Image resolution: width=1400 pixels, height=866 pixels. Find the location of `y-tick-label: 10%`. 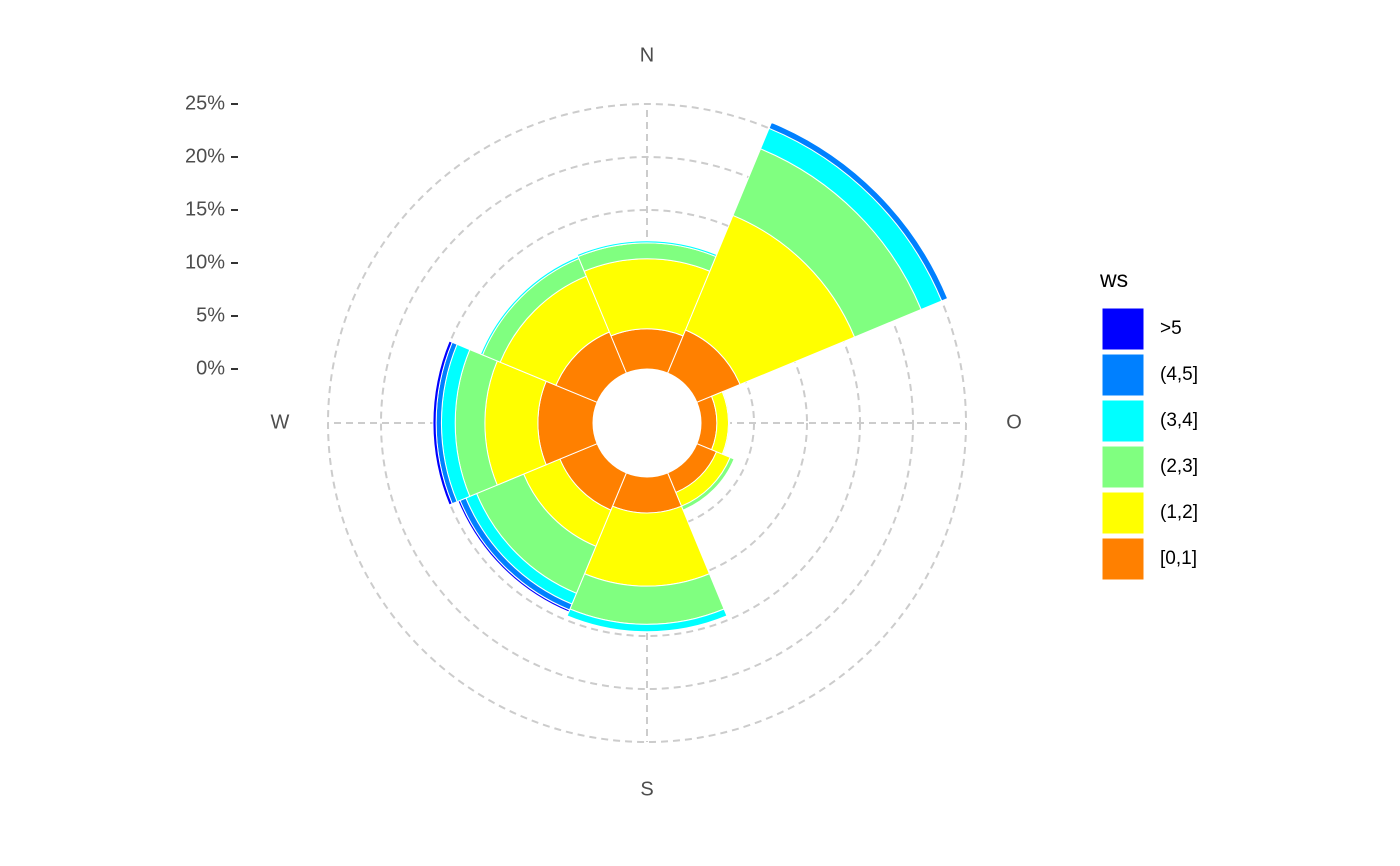

y-tick-label: 10% is located at coordinates (205, 262).